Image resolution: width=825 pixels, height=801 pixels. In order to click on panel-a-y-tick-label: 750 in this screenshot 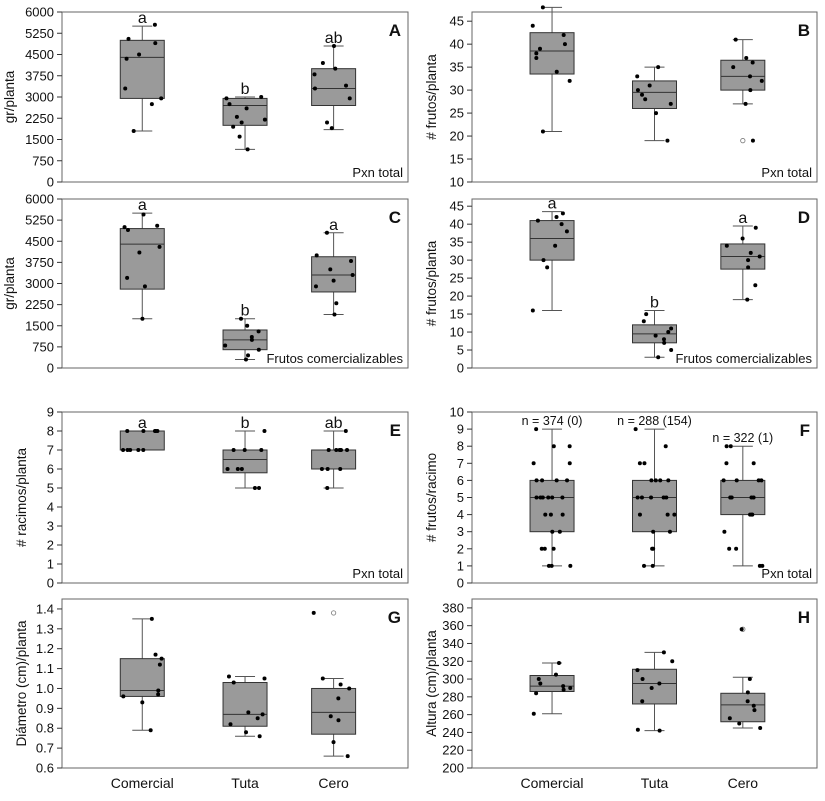, I will do `click(43, 160)`.